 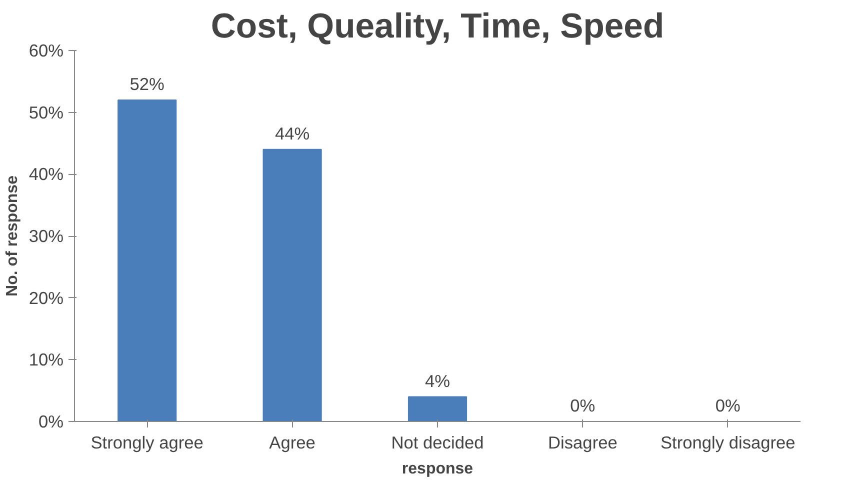 I want to click on data-label: 44%, so click(x=292, y=133).